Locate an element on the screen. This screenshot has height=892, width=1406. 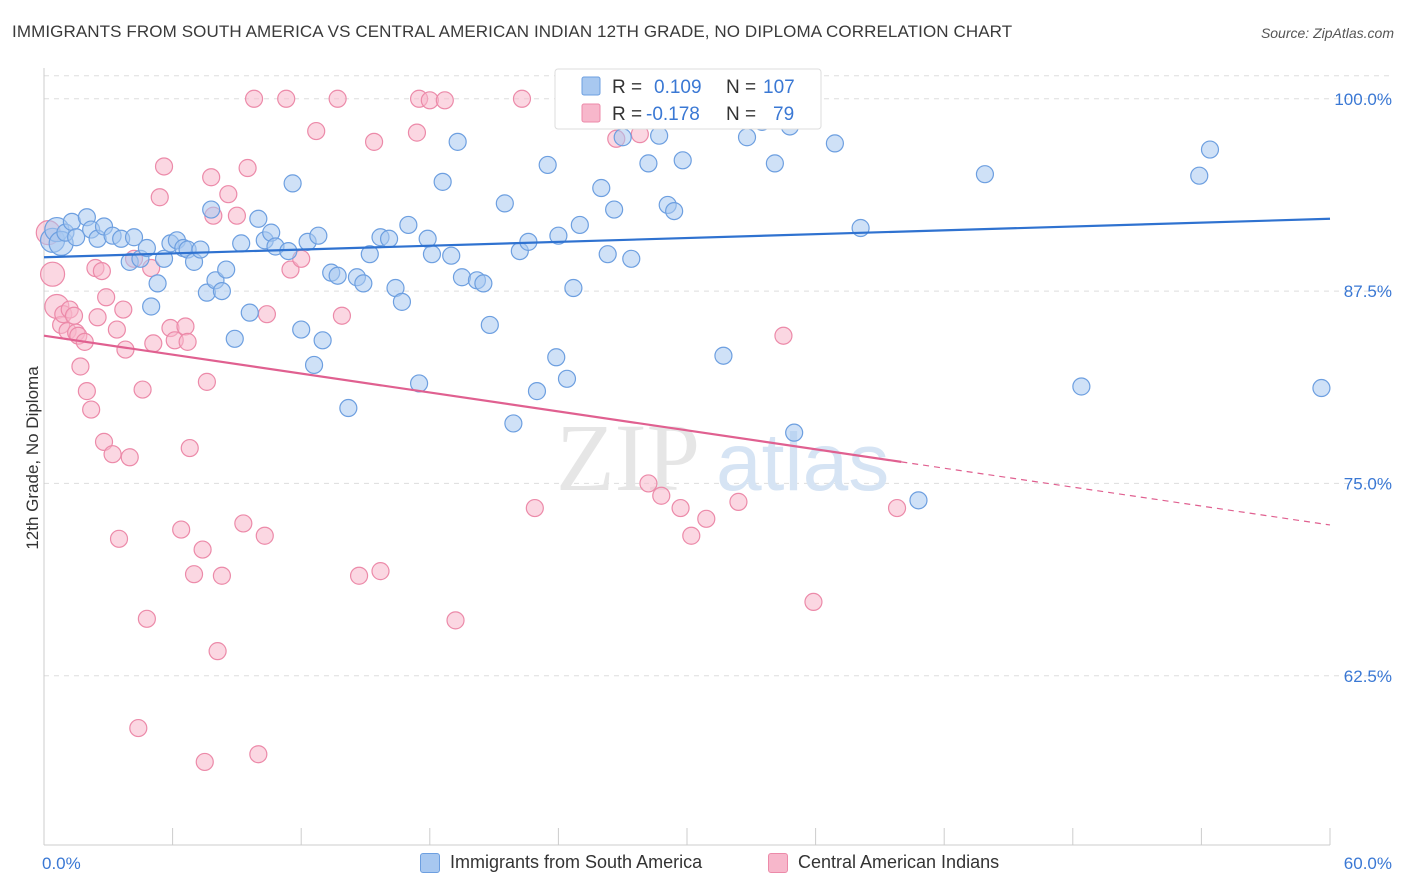
legend-n-value-blue: 107 is located at coordinates (779, 87).